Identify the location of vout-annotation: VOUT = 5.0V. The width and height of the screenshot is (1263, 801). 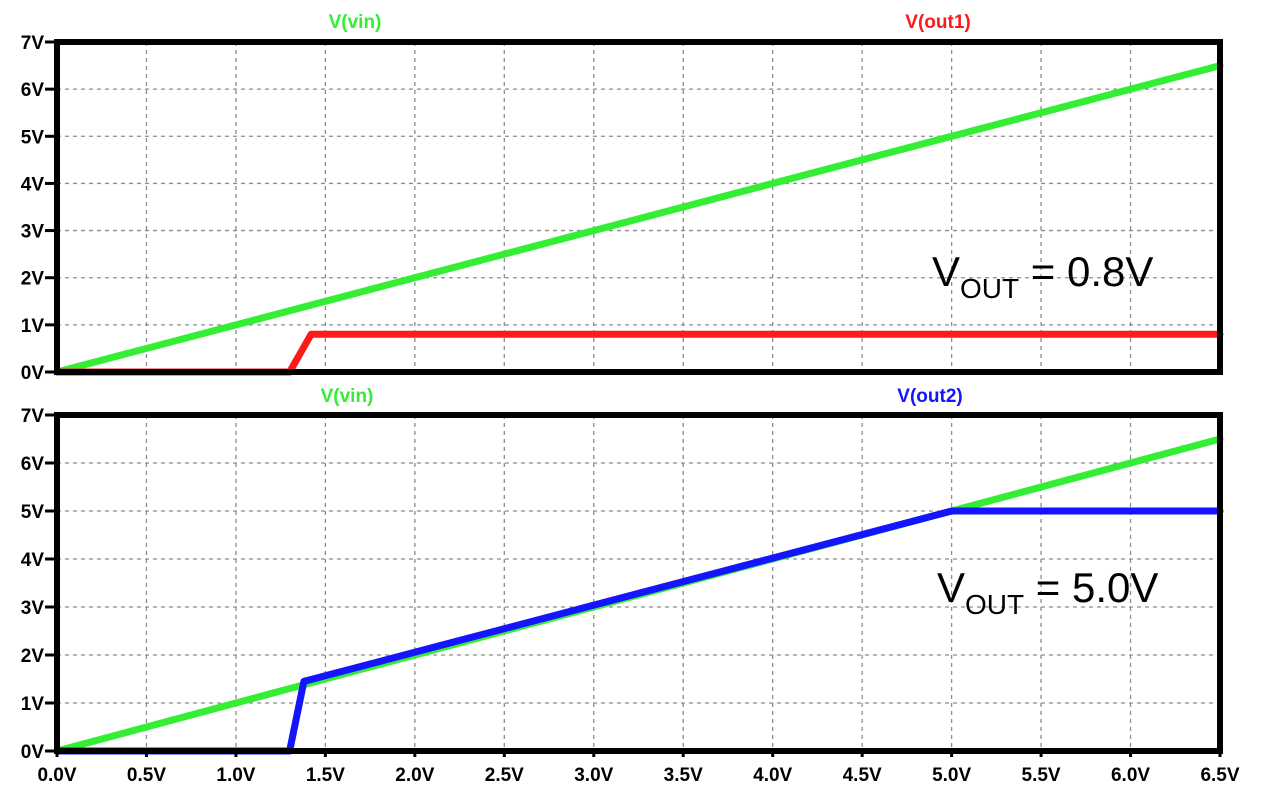
(1047, 592).